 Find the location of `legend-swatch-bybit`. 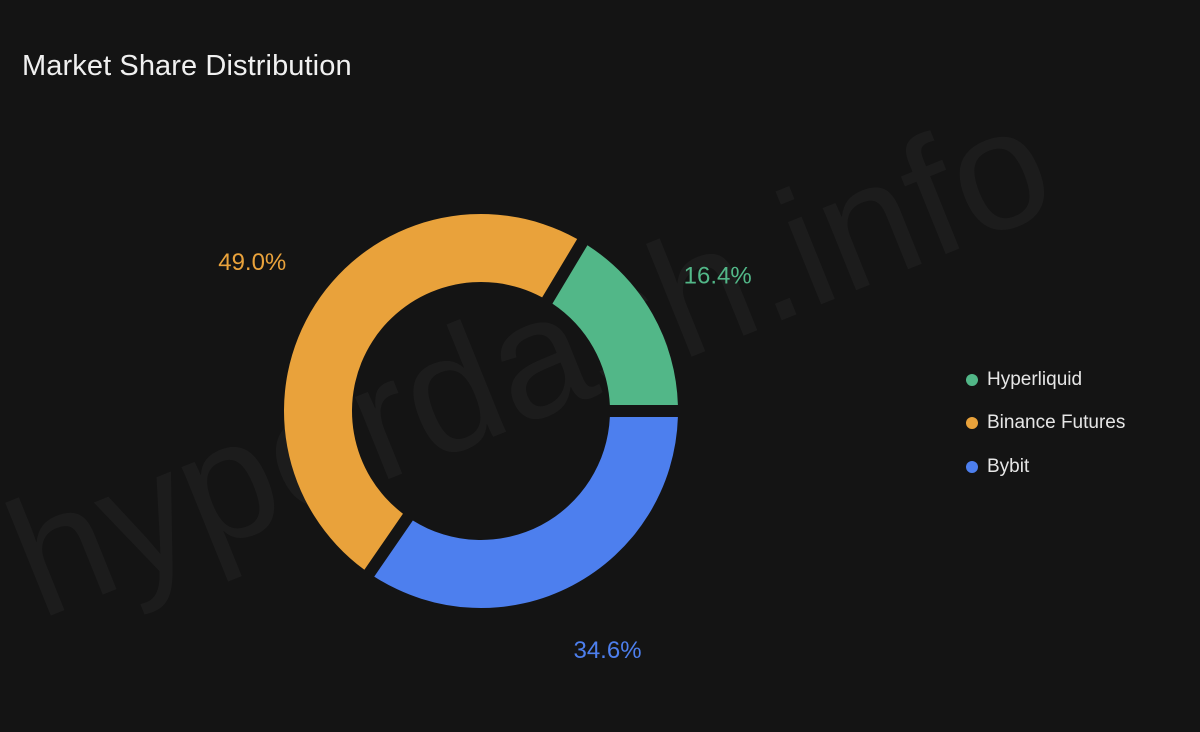

legend-swatch-bybit is located at coordinates (972, 466).